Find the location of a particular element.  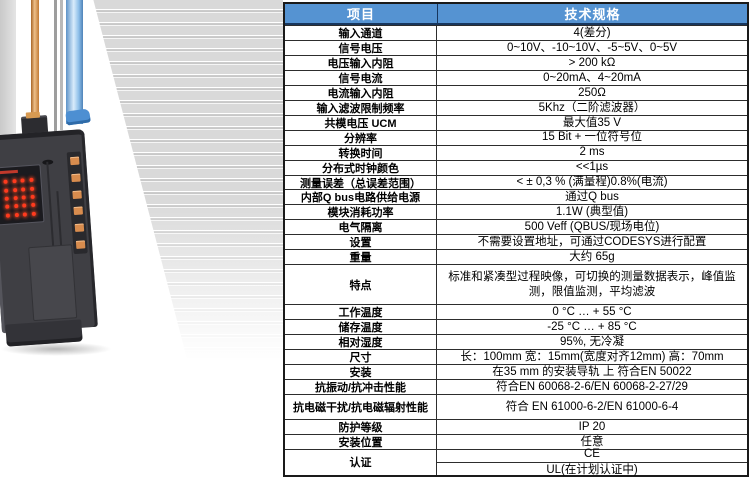

row-value: 250Ω is located at coordinates (592, 92).